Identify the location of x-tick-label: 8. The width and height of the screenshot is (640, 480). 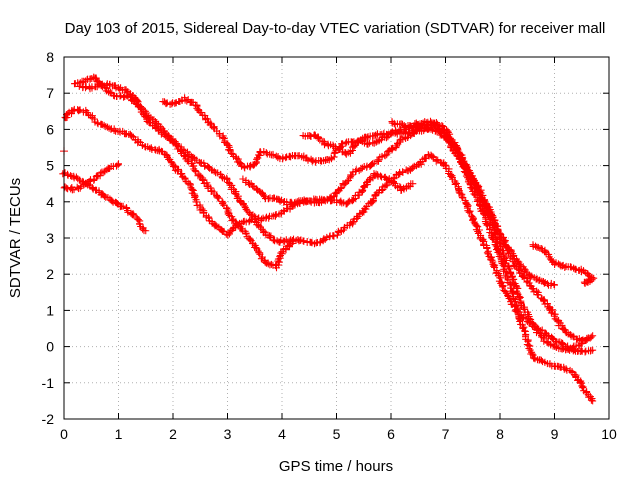
(500, 434).